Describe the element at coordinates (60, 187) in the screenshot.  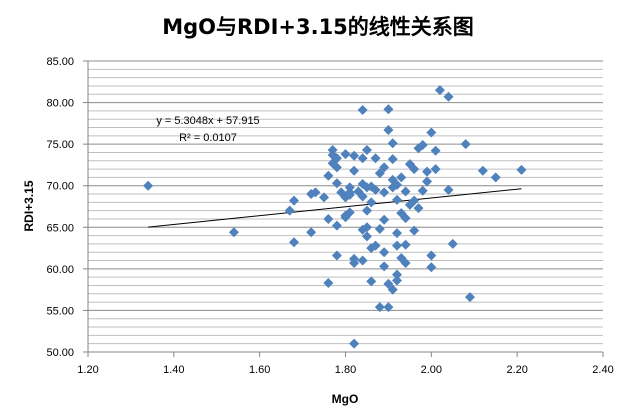
I see `y-tick-label: 70.00` at that location.